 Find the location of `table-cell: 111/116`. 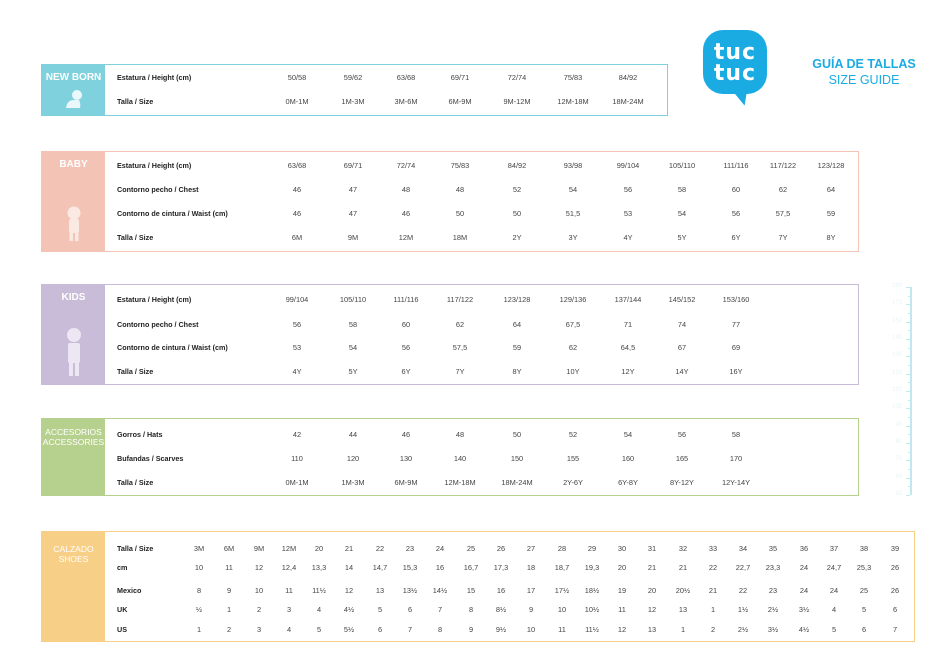

table-cell: 111/116 is located at coordinates (736, 165).